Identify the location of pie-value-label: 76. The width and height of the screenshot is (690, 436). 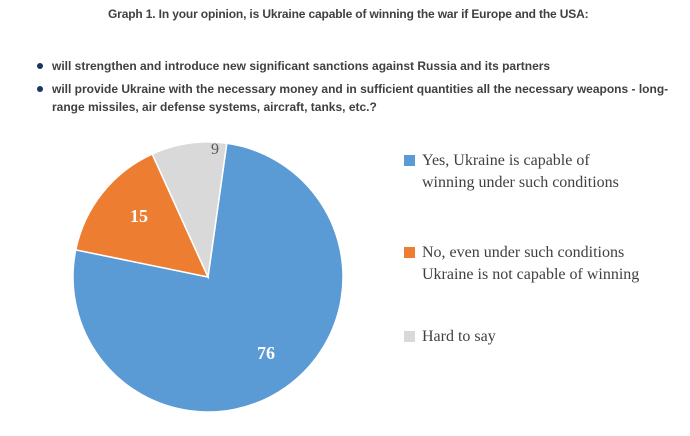
(266, 353).